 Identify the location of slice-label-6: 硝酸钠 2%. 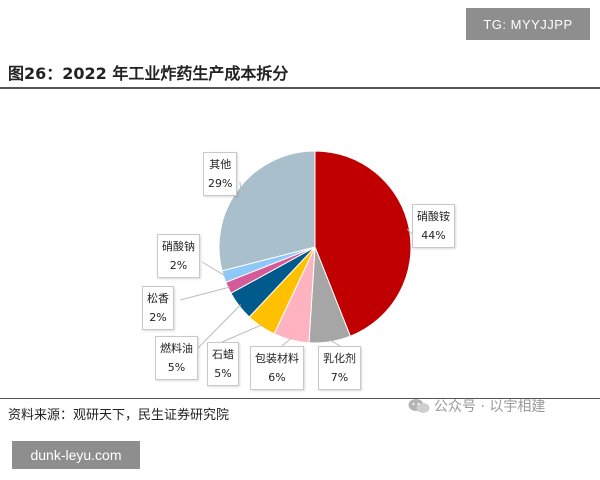
(178, 256).